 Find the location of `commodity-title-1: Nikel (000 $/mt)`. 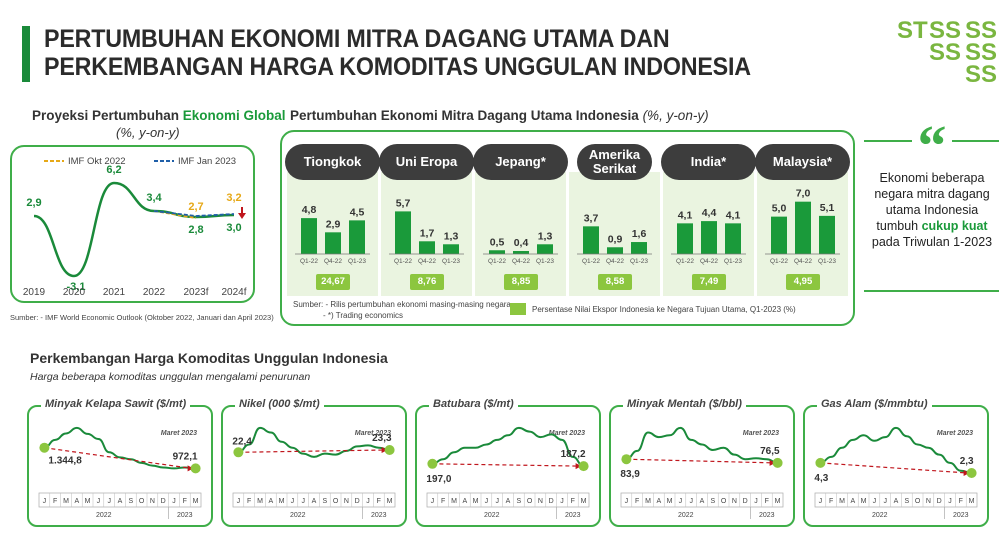

commodity-title-1: Nikel (000 $/mt) is located at coordinates (279, 404).